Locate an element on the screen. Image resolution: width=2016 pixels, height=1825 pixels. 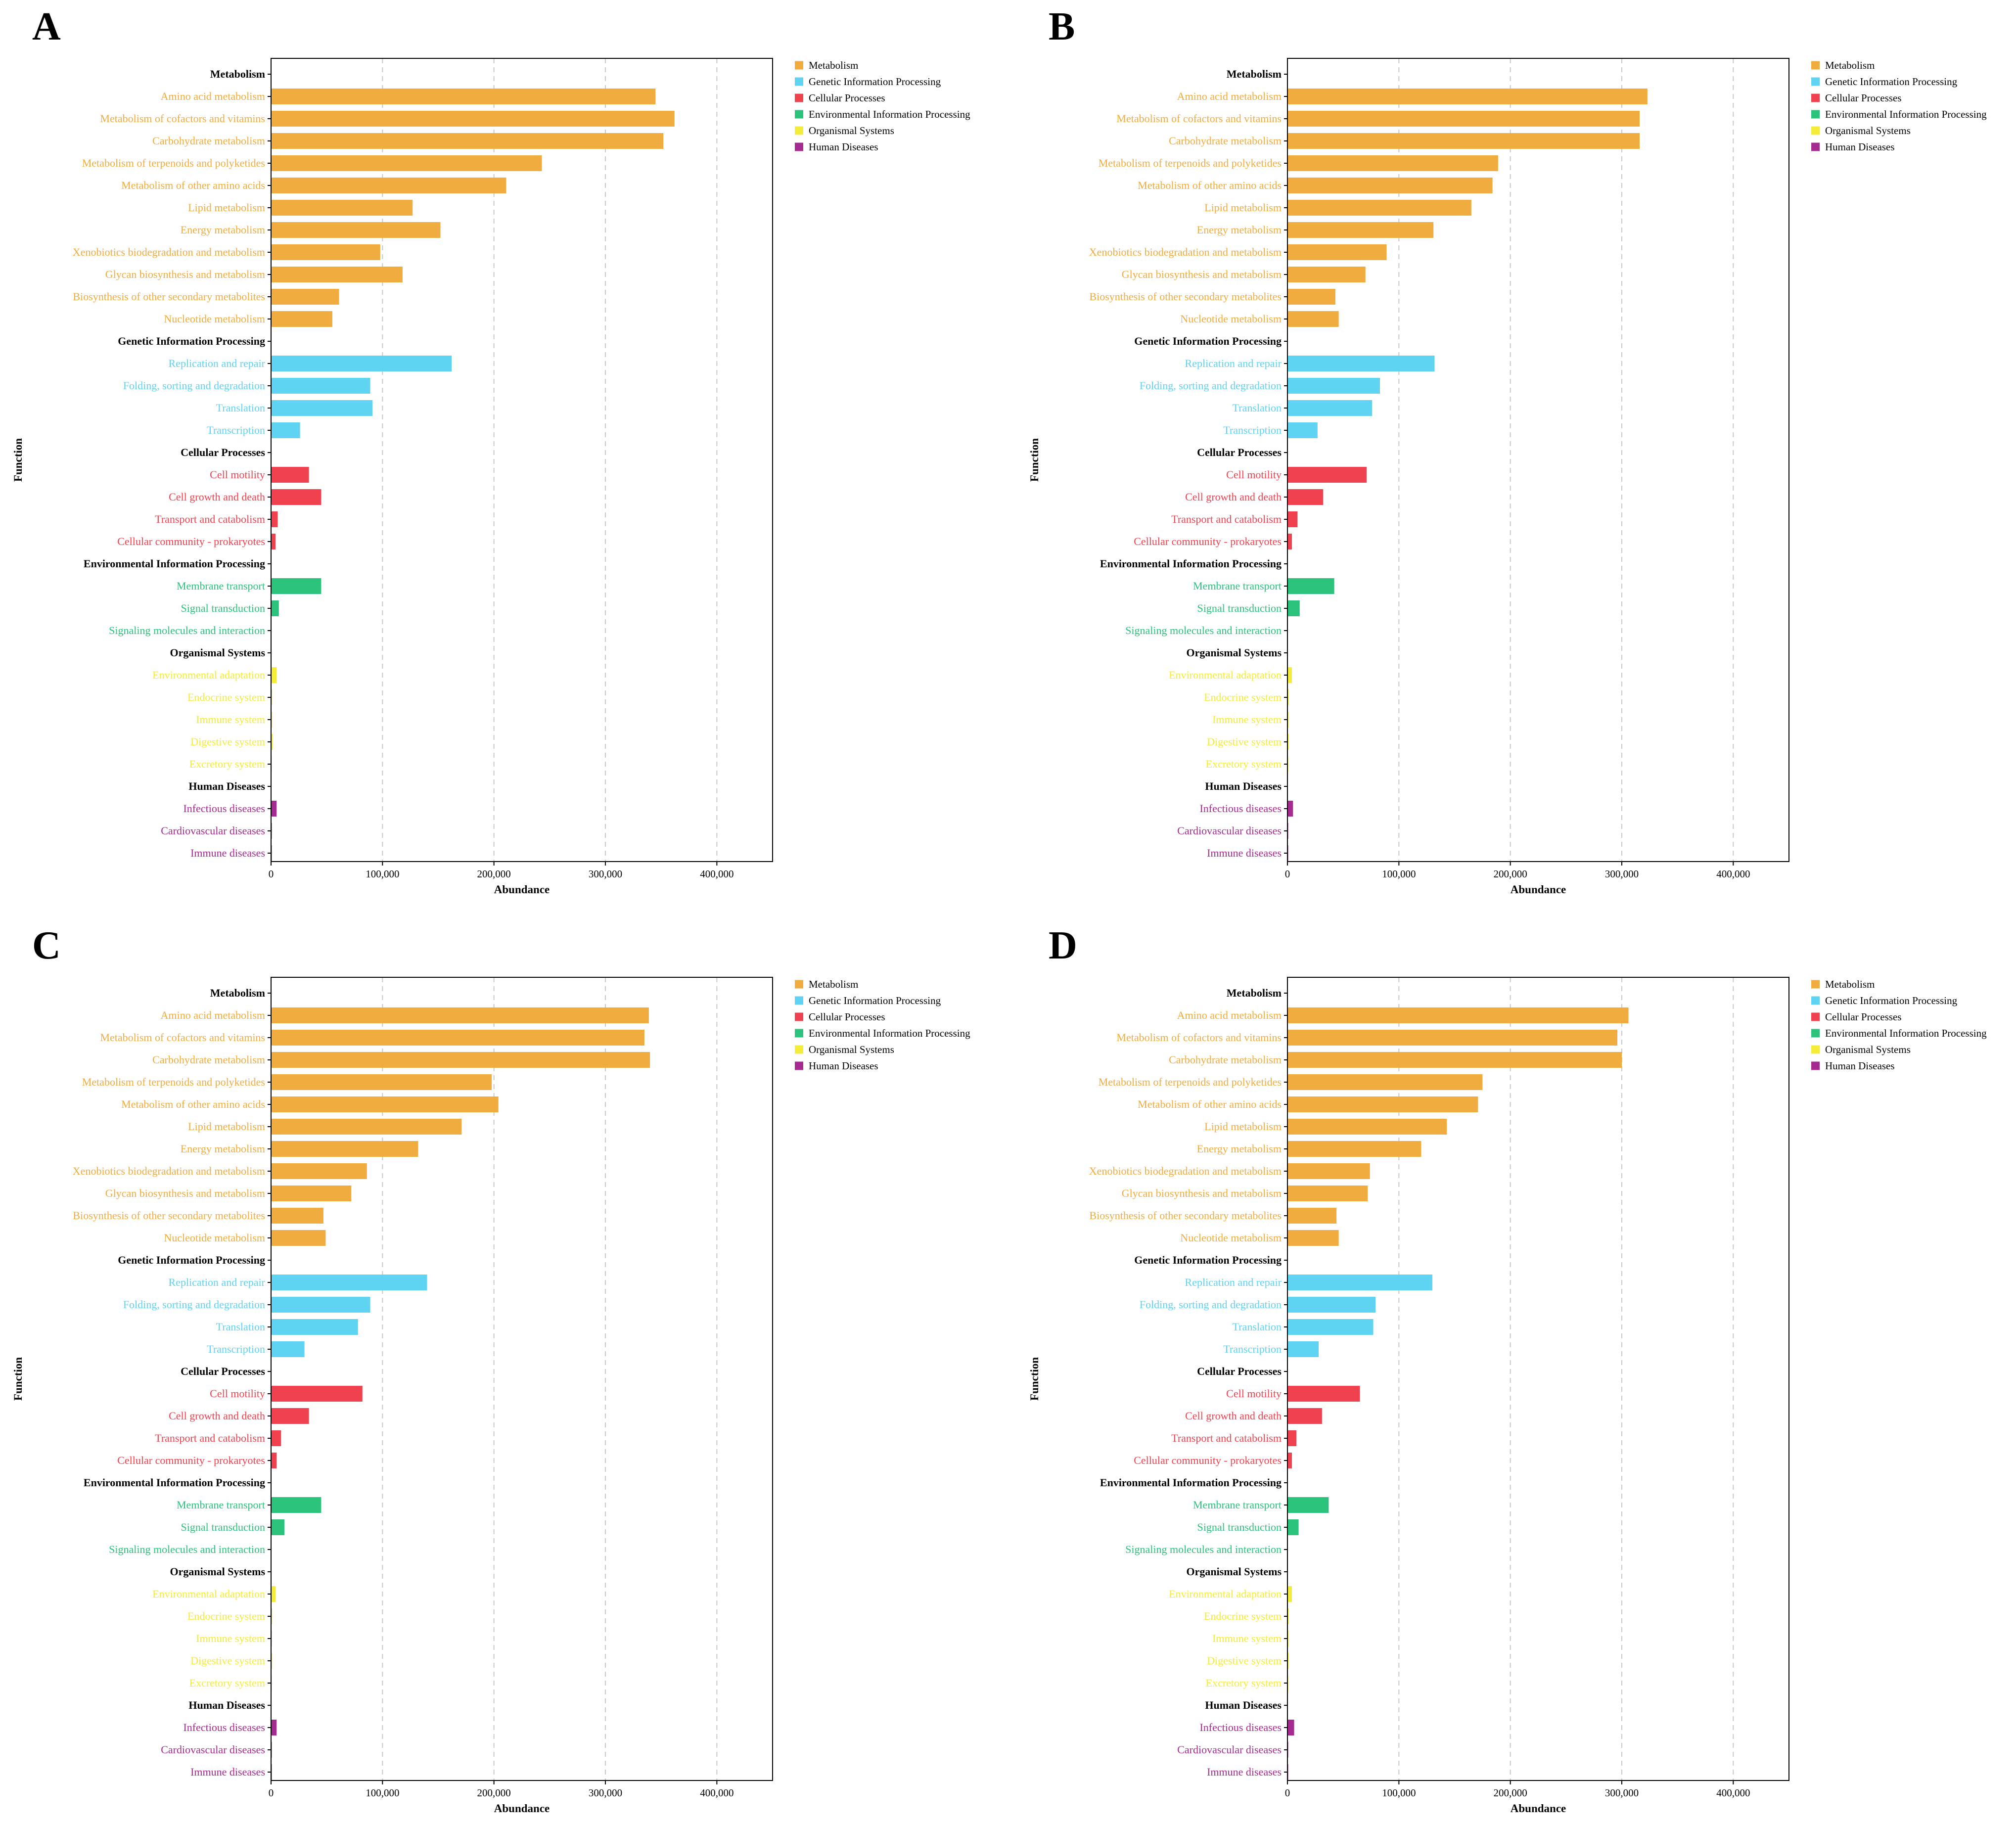
x-axis-title: Abundance is located at coordinates (522, 1808).